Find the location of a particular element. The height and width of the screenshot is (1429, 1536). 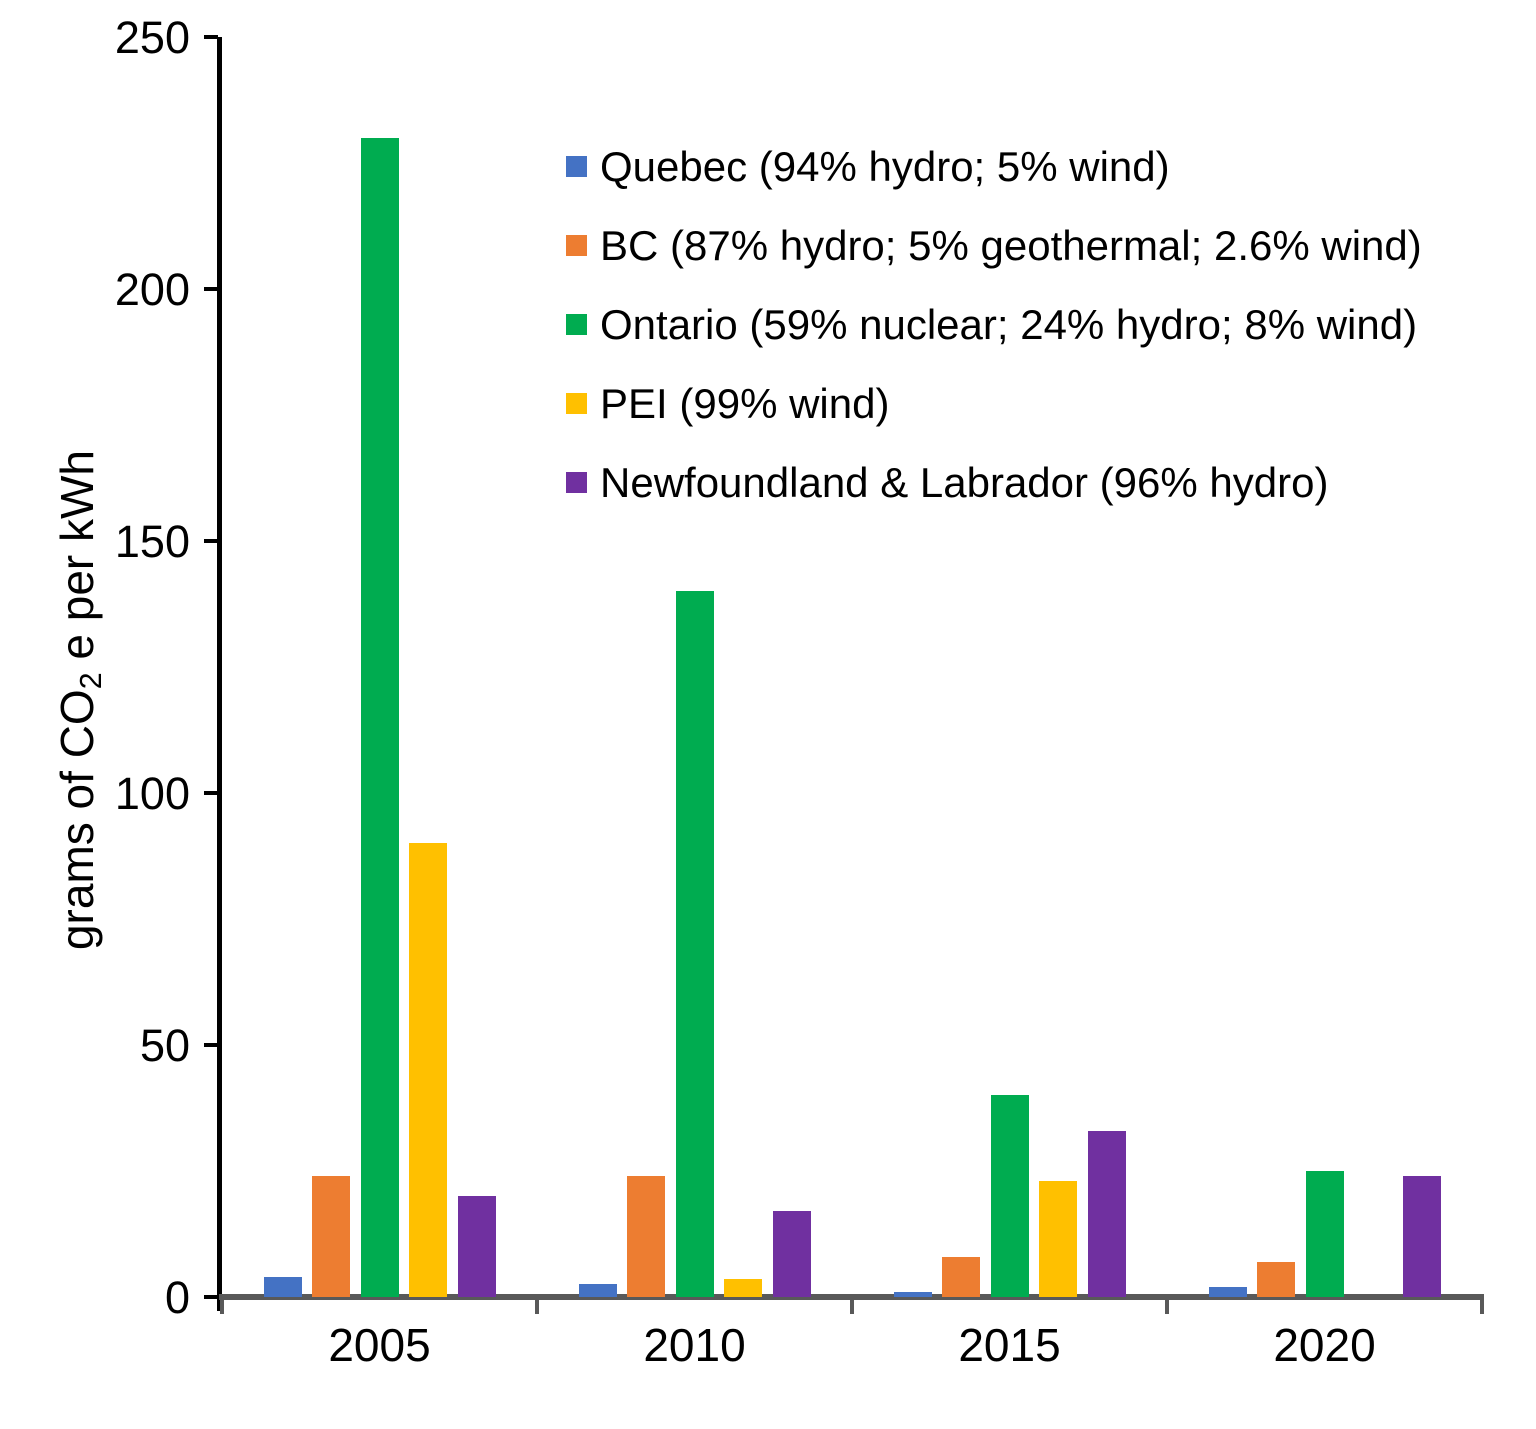

legend-swatch-newfoundland is located at coordinates (576, 482).